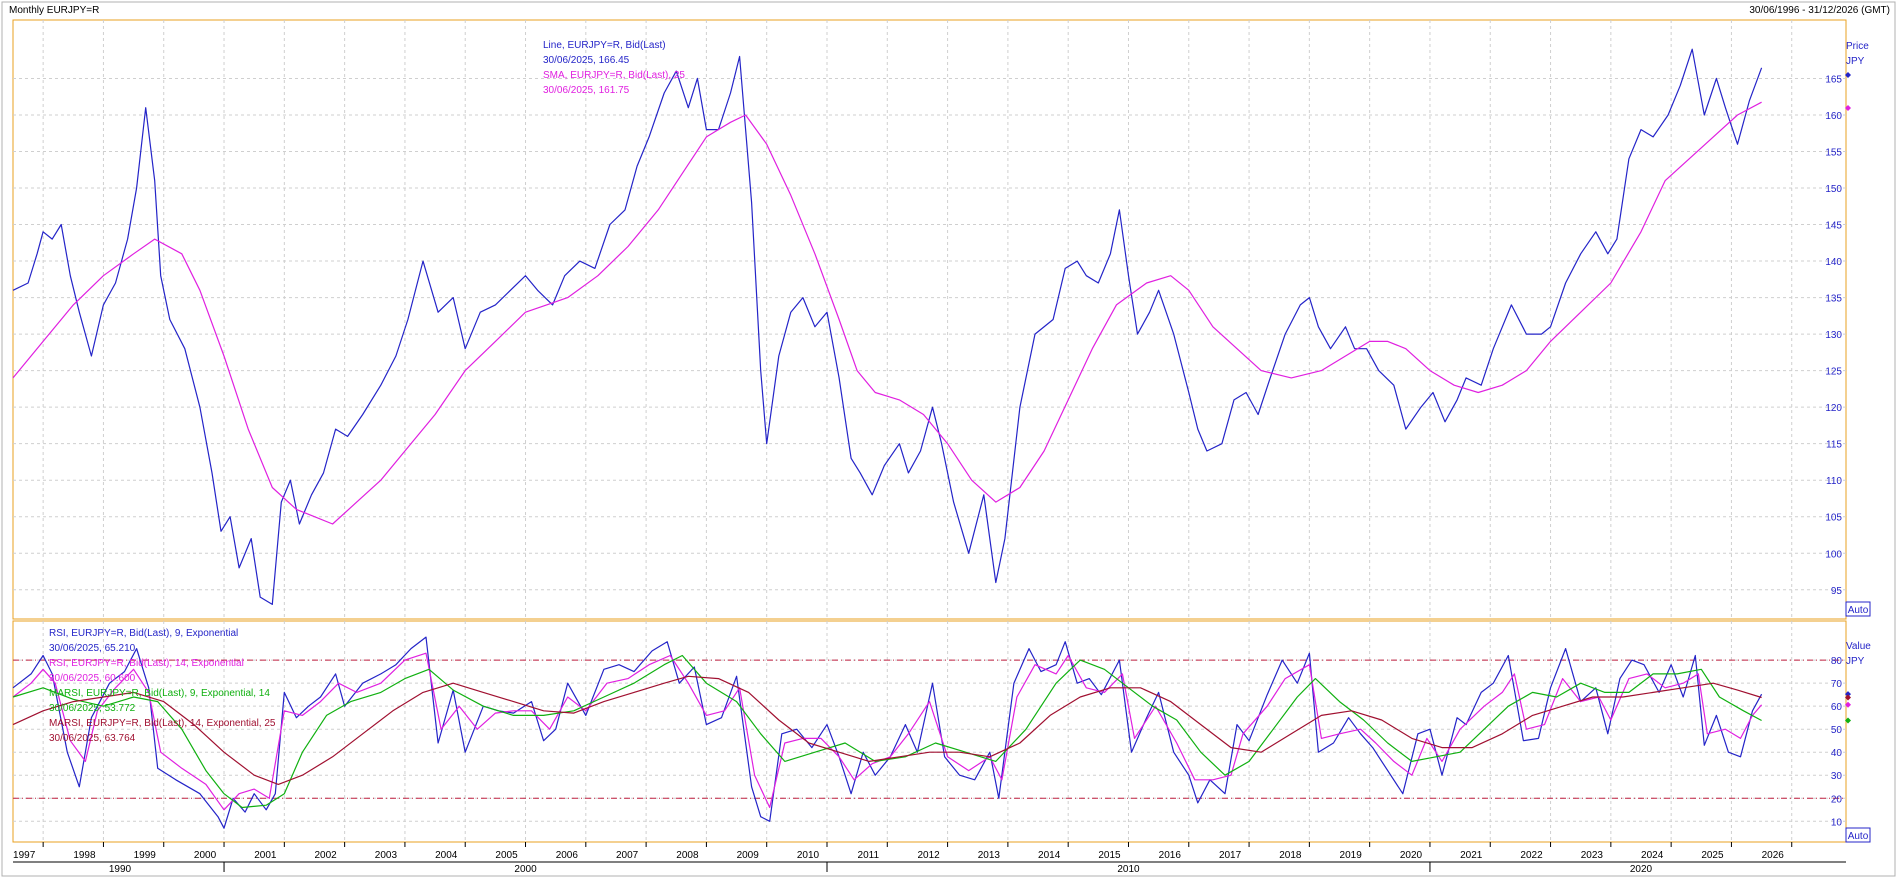 The image size is (1898, 879). What do you see at coordinates (1855, 661) in the screenshot?
I see `rsi-axis-unit: JPY` at bounding box center [1855, 661].